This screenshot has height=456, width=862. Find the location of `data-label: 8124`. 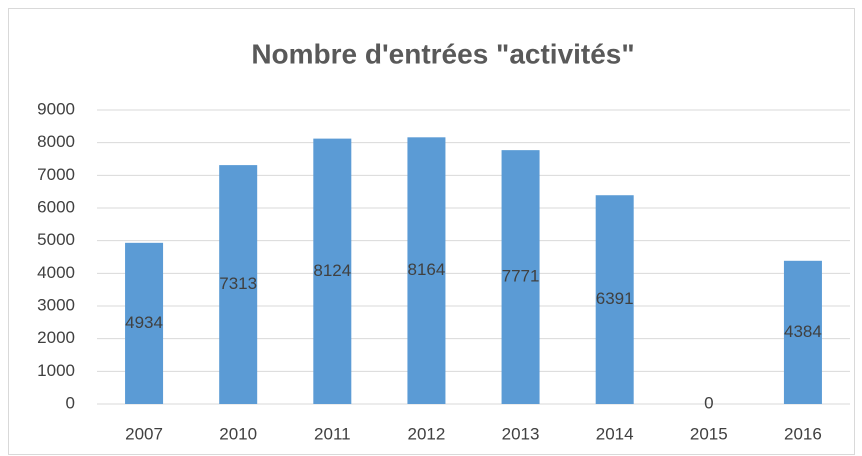

data-label: 8124 is located at coordinates (332, 270).